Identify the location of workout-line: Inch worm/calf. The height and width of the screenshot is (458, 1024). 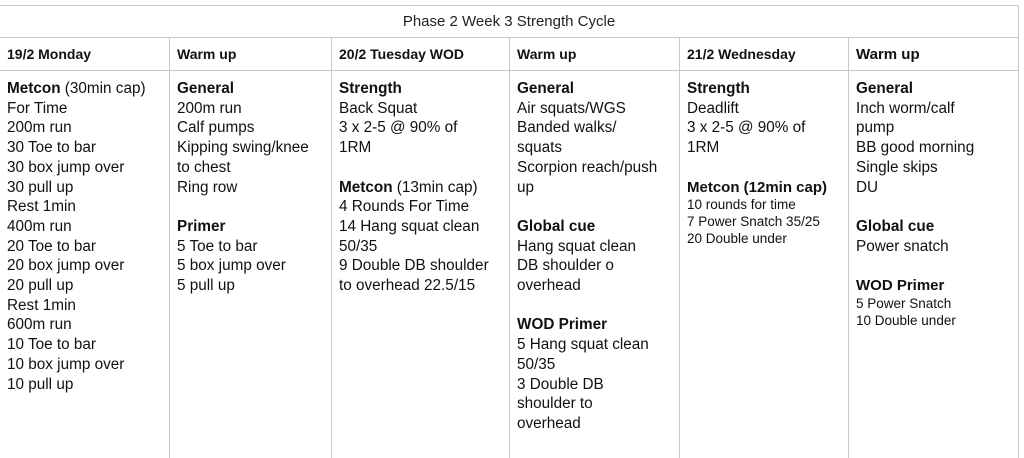
(905, 108).